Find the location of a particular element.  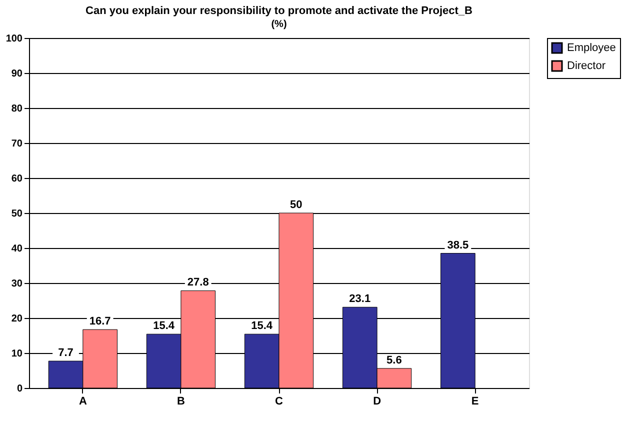

y-tick-label: 0 is located at coordinates (19, 389).